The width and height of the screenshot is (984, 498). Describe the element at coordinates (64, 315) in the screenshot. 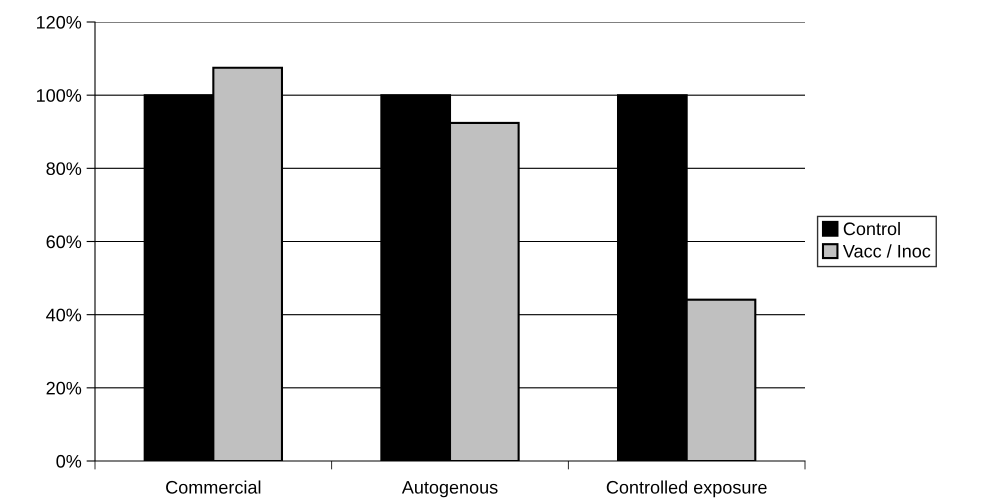

I see `y-tick-label: 40%` at that location.